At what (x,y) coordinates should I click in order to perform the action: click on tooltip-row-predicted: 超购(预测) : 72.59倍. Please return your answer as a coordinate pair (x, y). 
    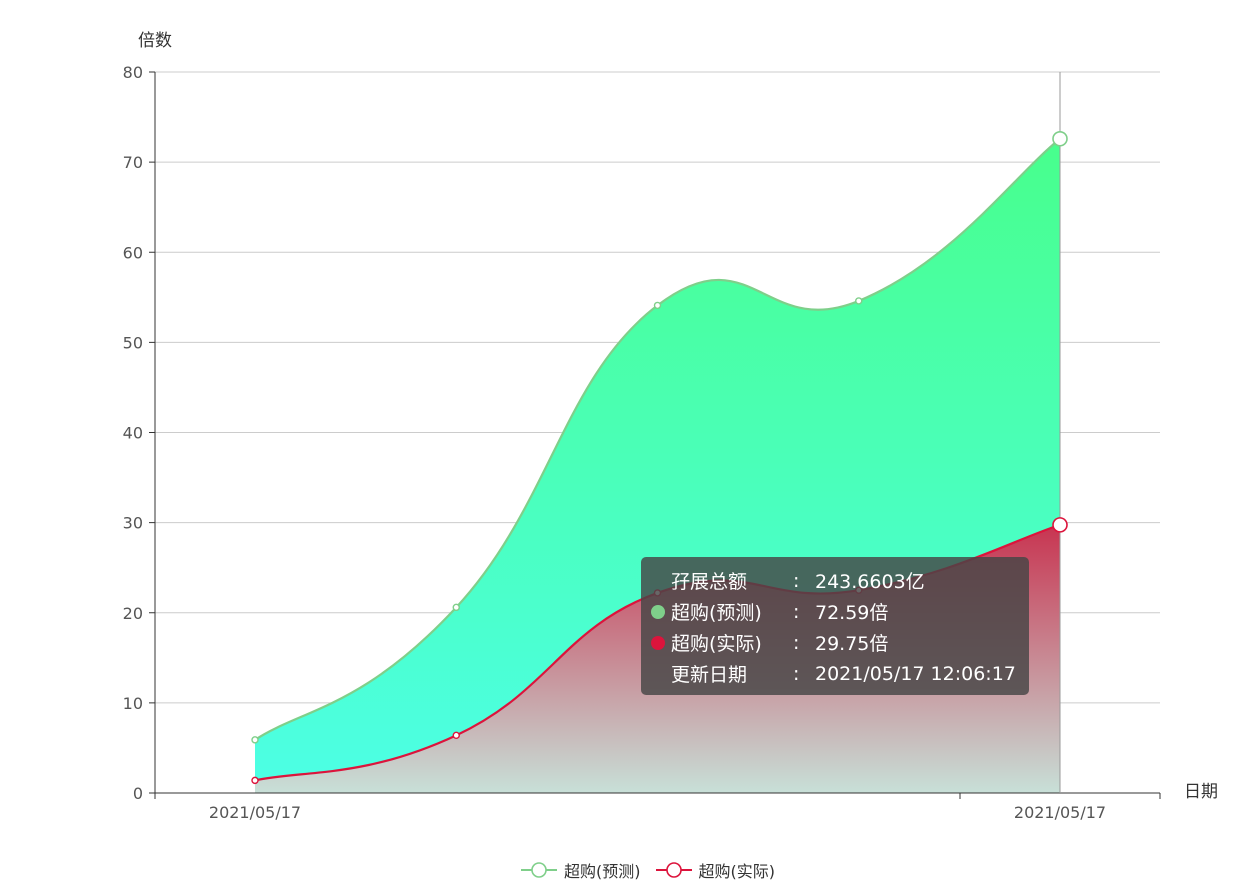
    Looking at the image, I should click on (835, 611).